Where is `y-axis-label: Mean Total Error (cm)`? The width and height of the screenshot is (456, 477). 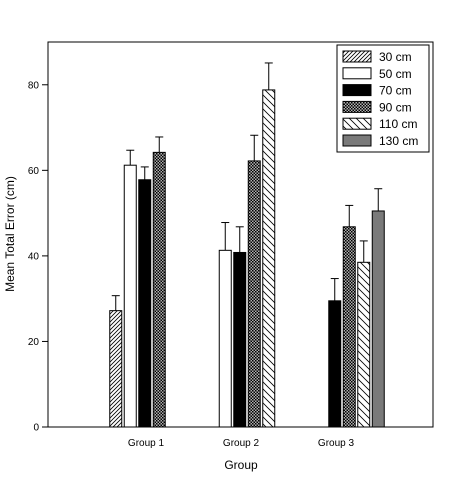 y-axis-label: Mean Total Error (cm) is located at coordinates (10, 234).